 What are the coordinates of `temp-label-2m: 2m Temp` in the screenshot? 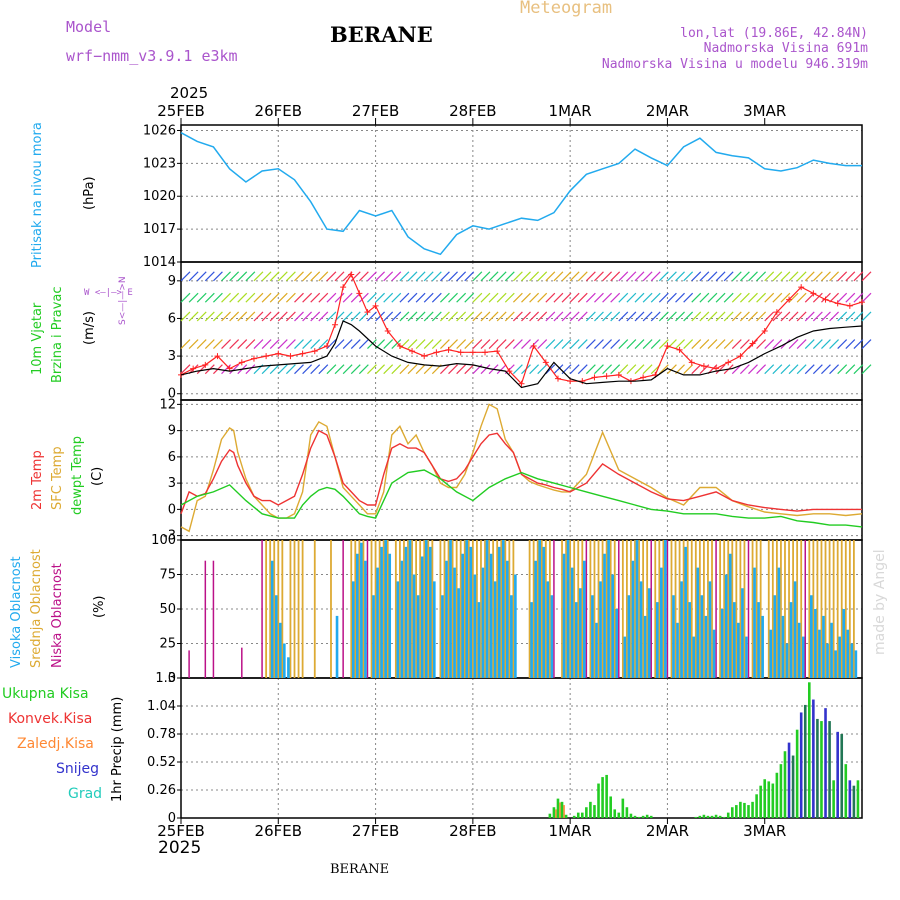 It's located at (37, 480).